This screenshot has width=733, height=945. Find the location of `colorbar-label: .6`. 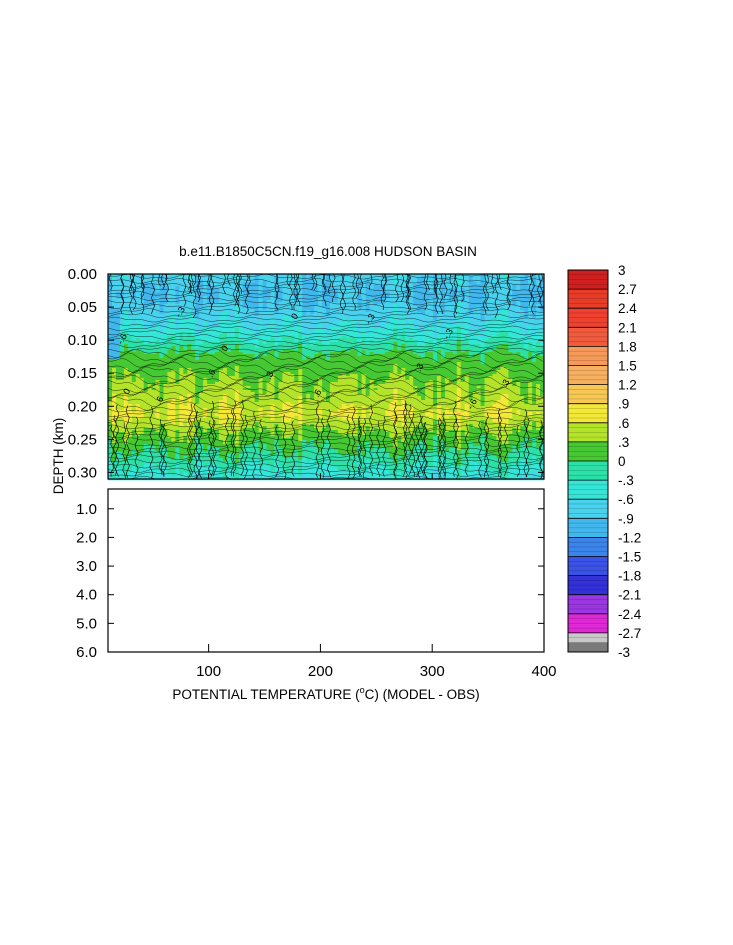

colorbar-label: .6 is located at coordinates (623, 423).